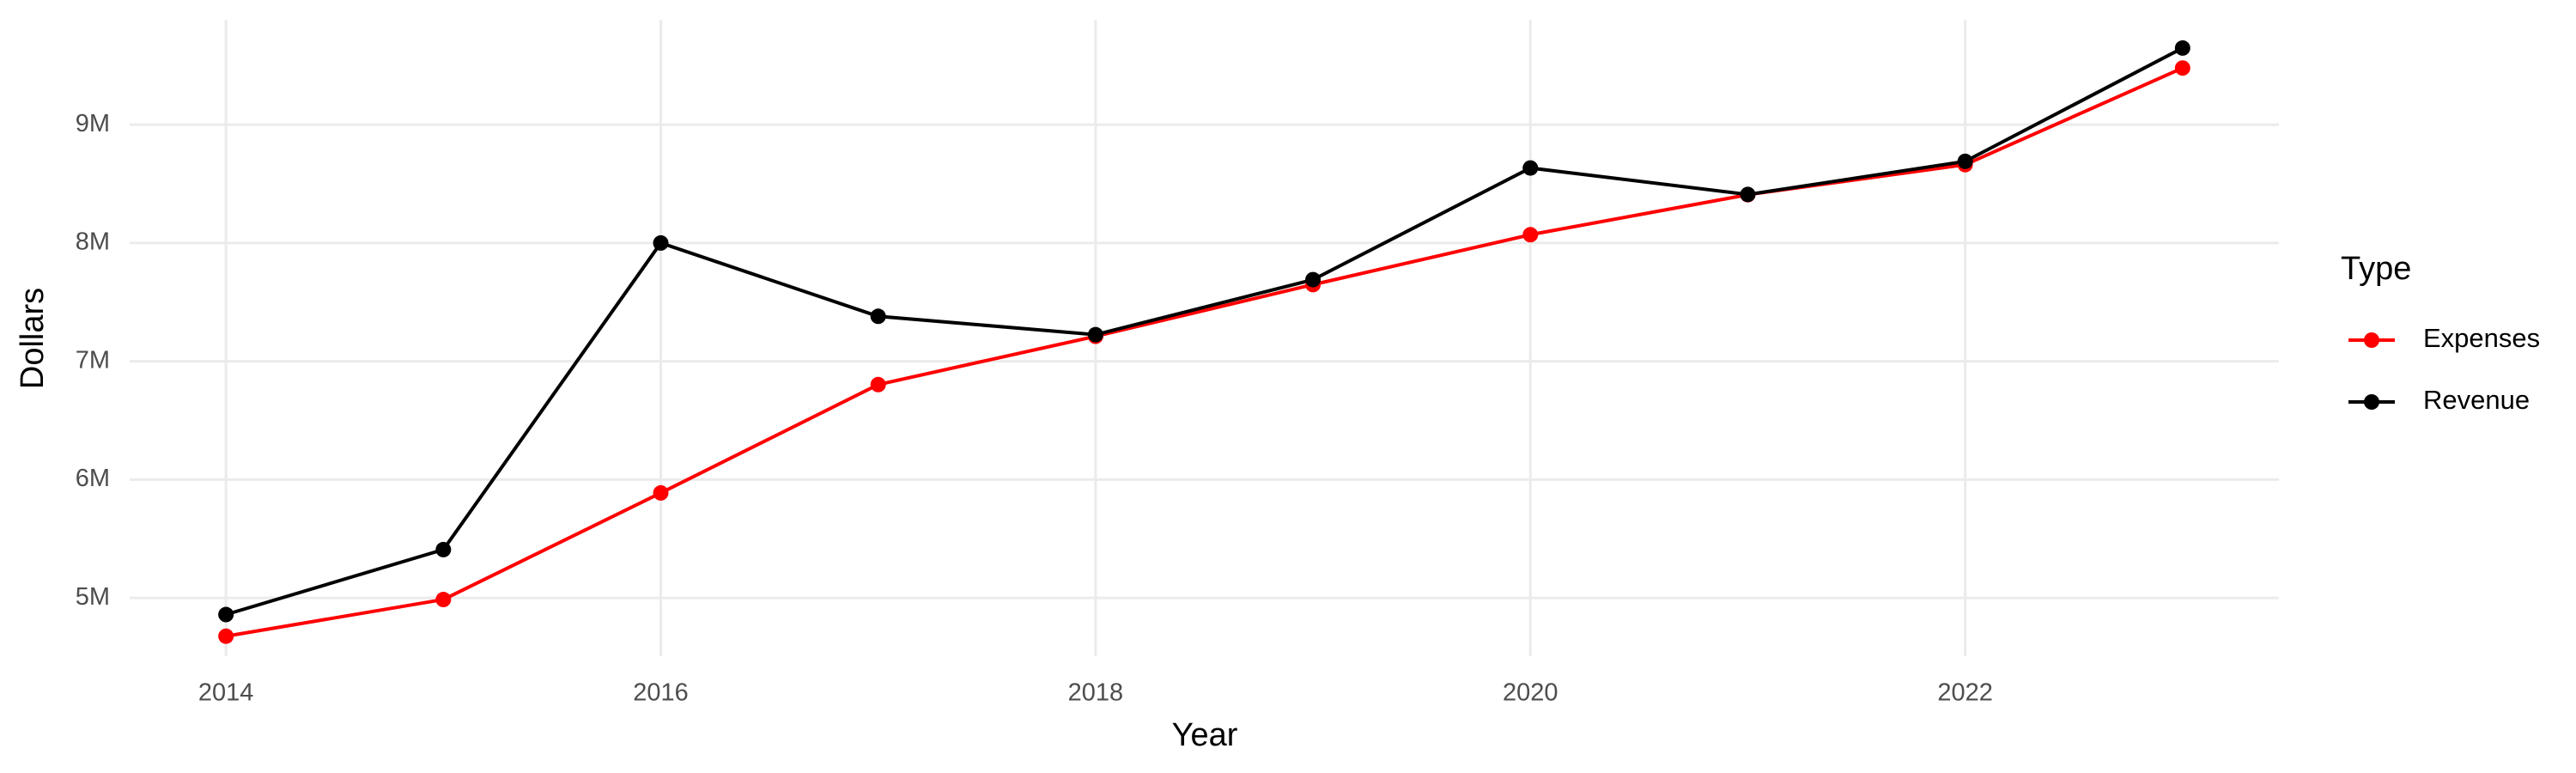 The height and width of the screenshot is (773, 2576). Describe the element at coordinates (93, 478) in the screenshot. I see `y-tick-label: 6M` at that location.